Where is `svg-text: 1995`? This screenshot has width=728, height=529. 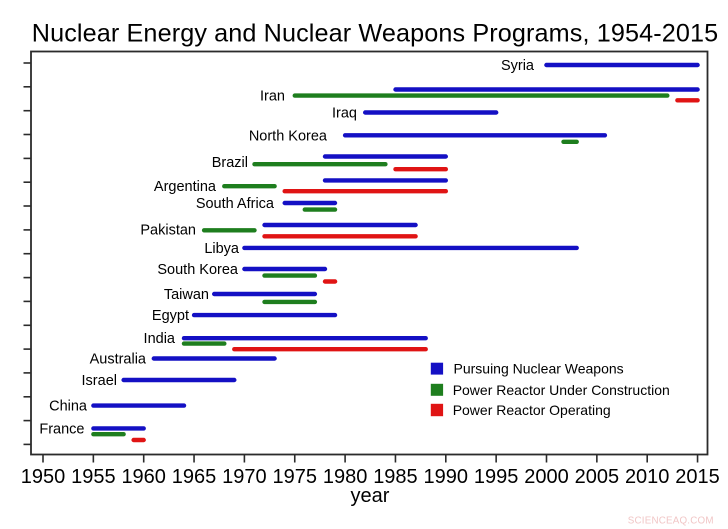
svg-text: 1995 is located at coordinates (496, 477).